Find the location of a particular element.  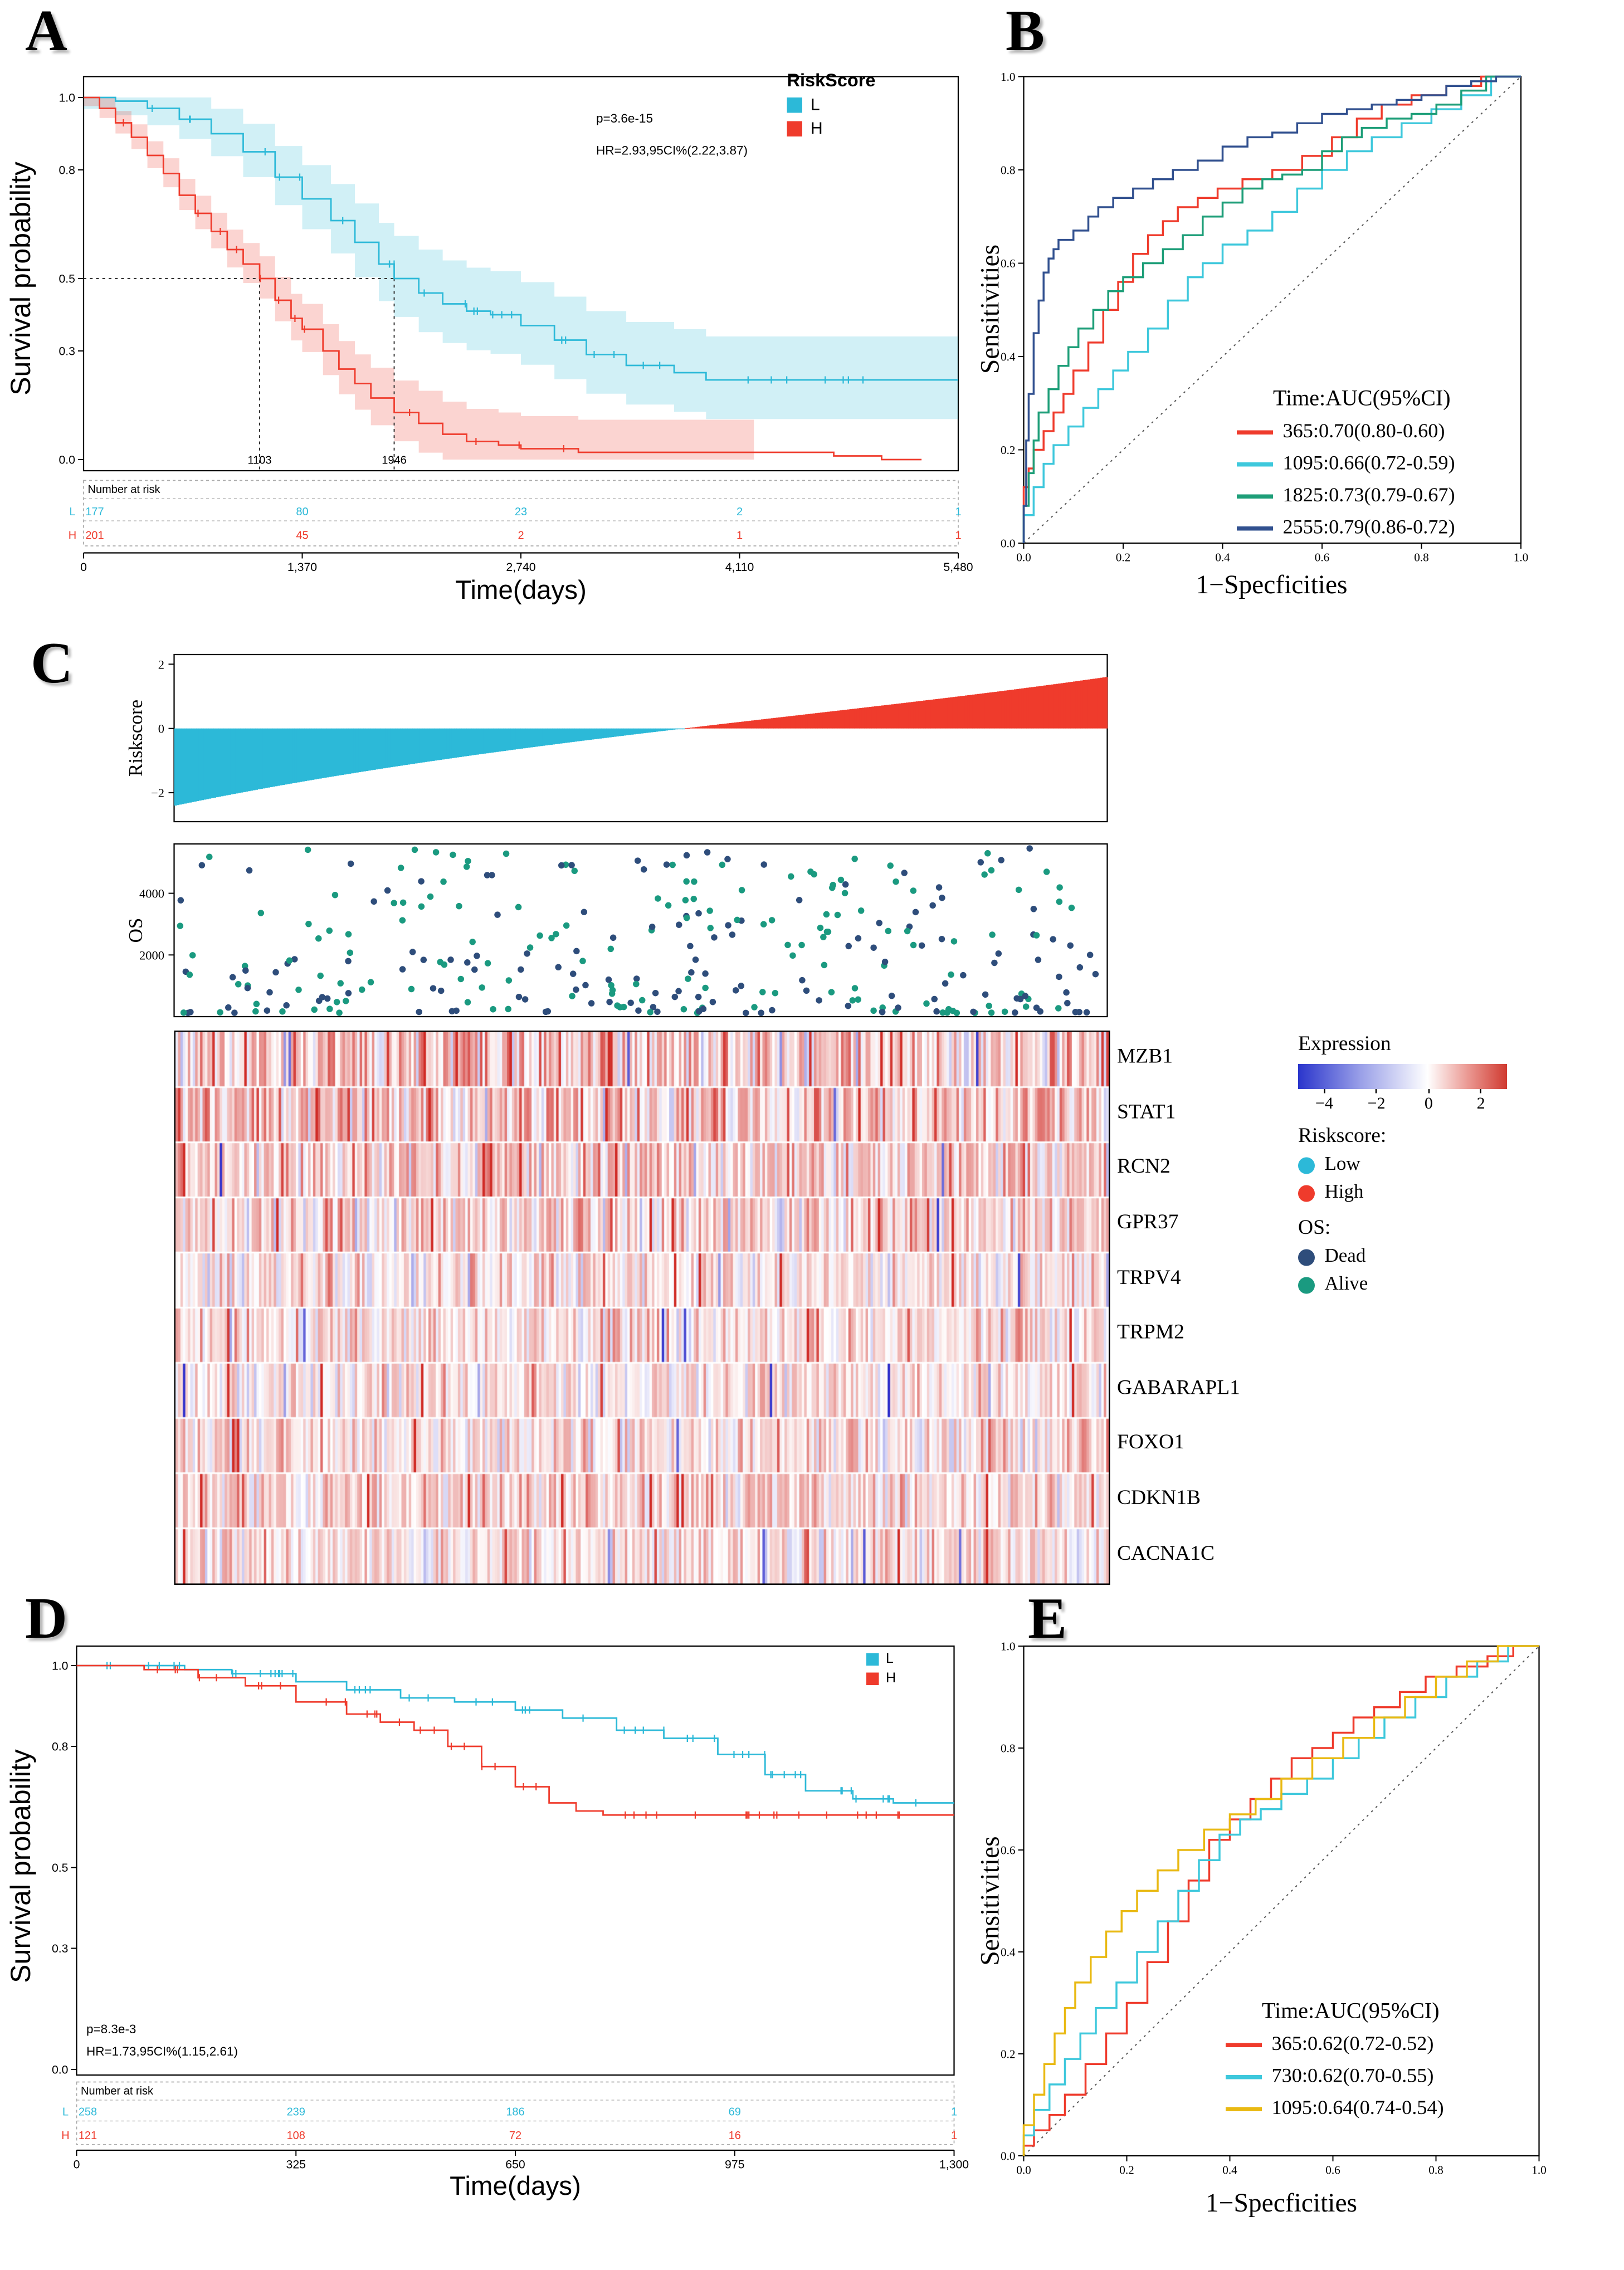

roc-2555-swatch is located at coordinates (1255, 528).